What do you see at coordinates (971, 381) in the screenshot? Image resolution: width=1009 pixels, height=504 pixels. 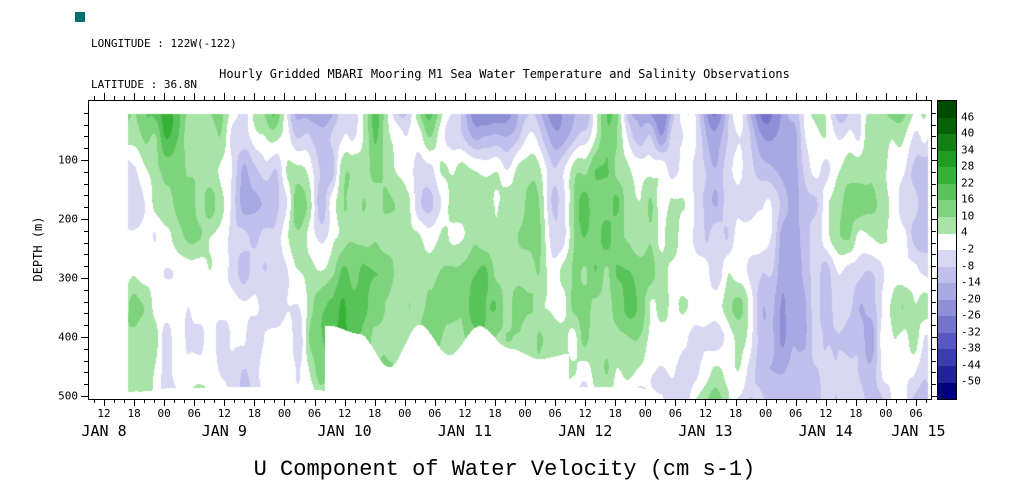 I see `colorbar-tick-label: -50` at bounding box center [971, 381].